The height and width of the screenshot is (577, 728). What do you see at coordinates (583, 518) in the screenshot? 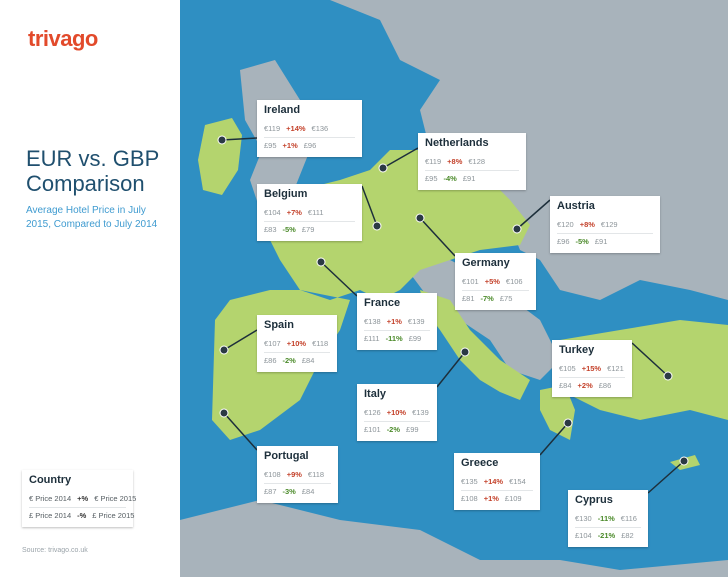
I see `price-cell: €130` at bounding box center [583, 518].